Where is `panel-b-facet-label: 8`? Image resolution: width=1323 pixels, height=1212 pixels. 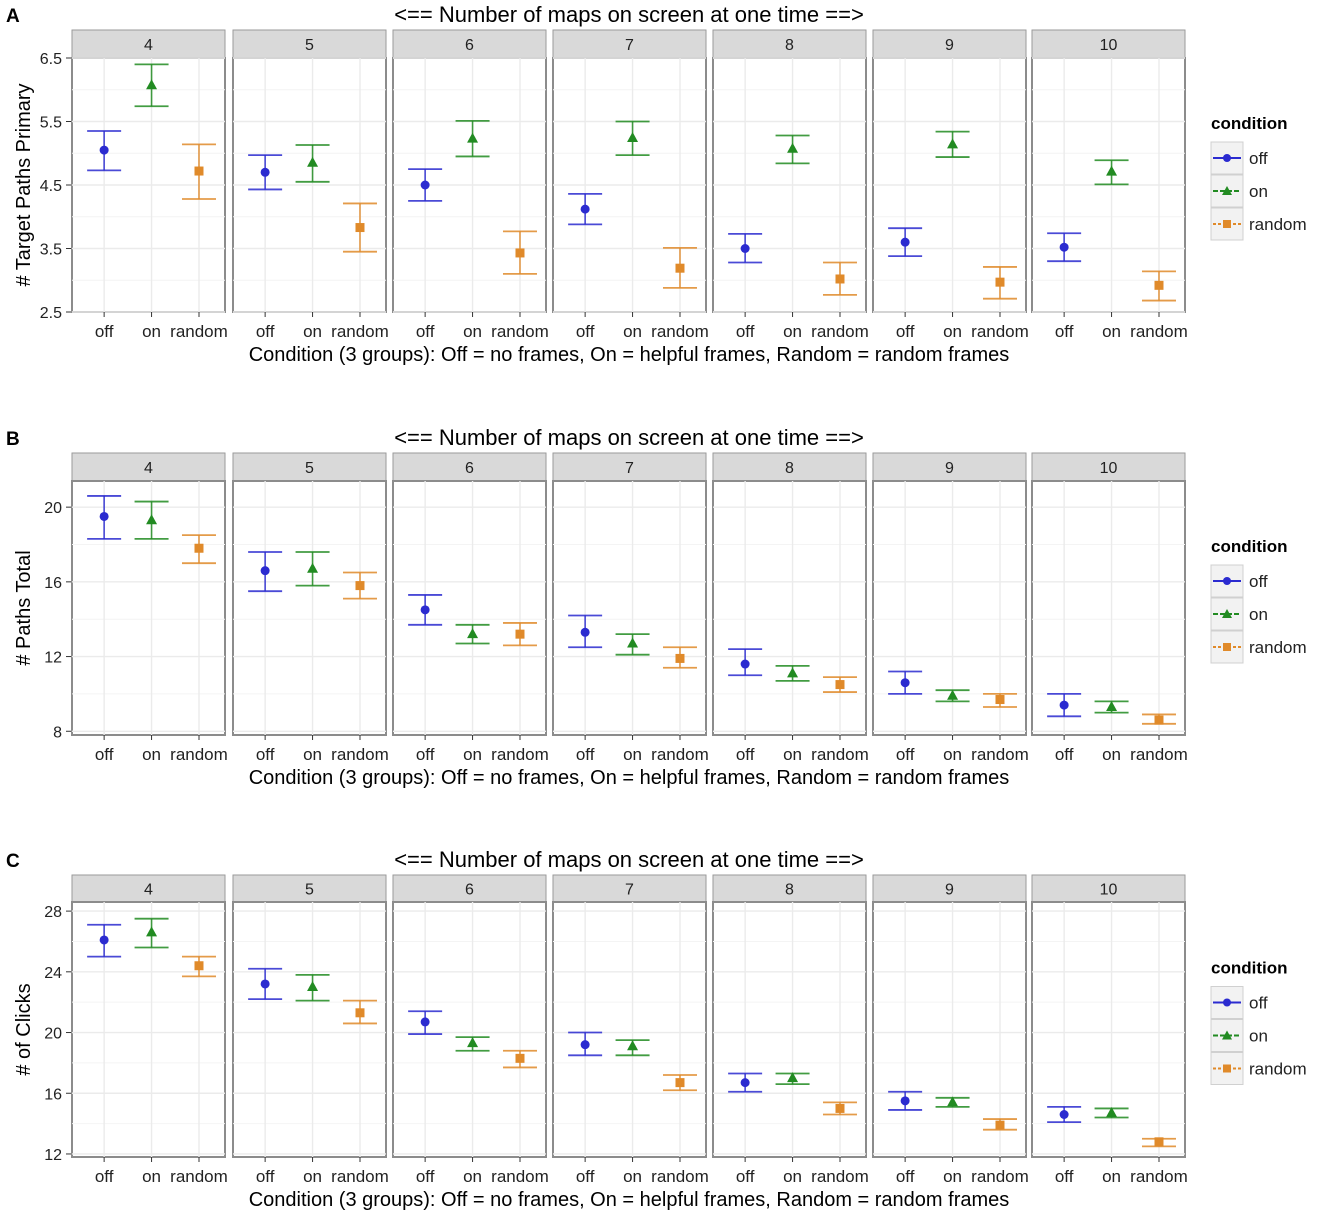
panel-b-facet-label: 8 is located at coordinates (789, 468).